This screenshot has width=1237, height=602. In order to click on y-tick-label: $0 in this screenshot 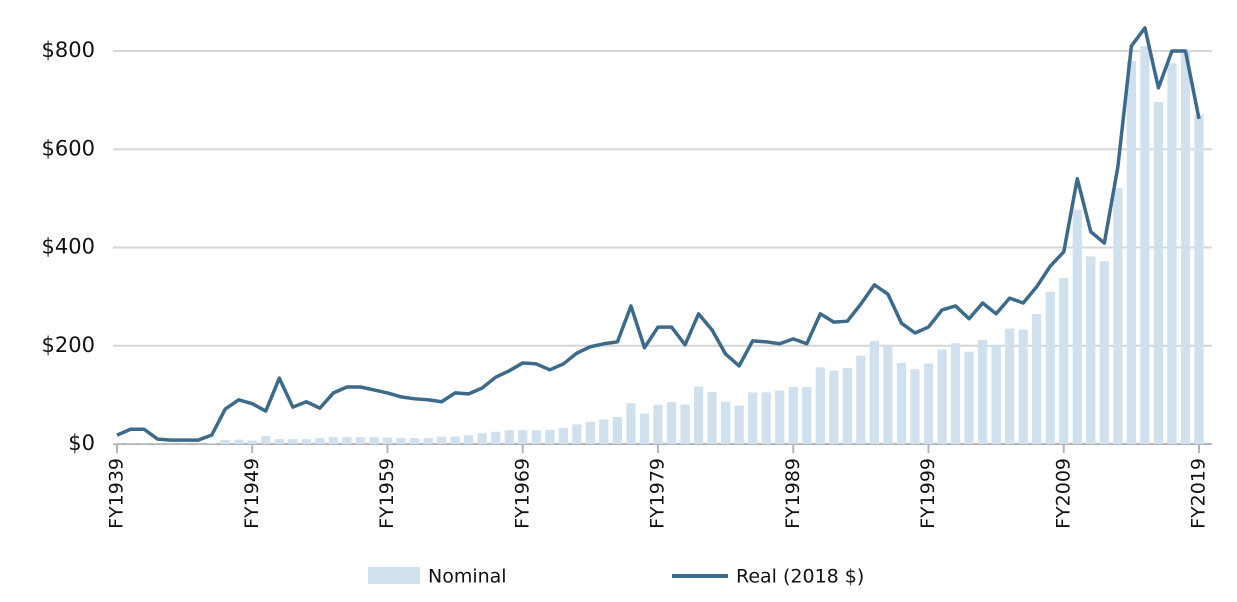, I will do `click(81, 443)`.